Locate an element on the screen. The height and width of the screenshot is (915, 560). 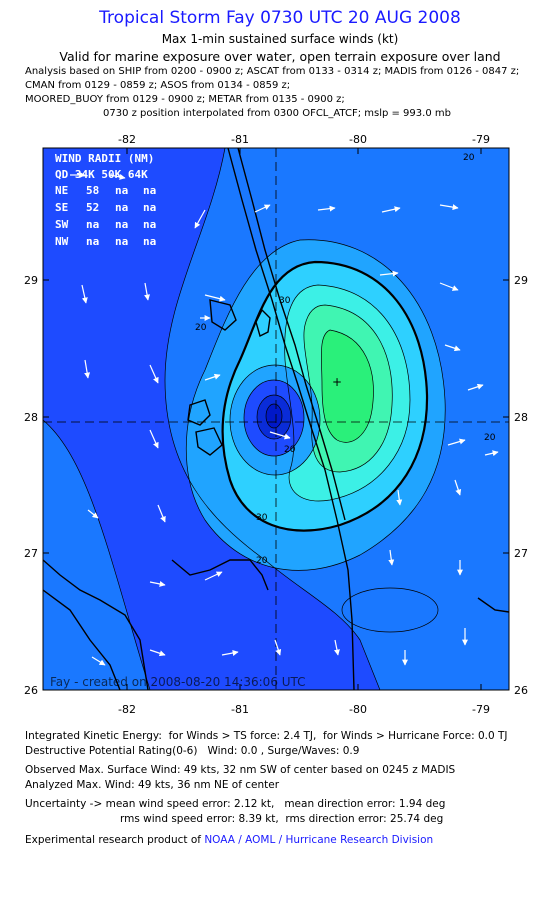
wind-radii-value: 52 is located at coordinates (92, 207).